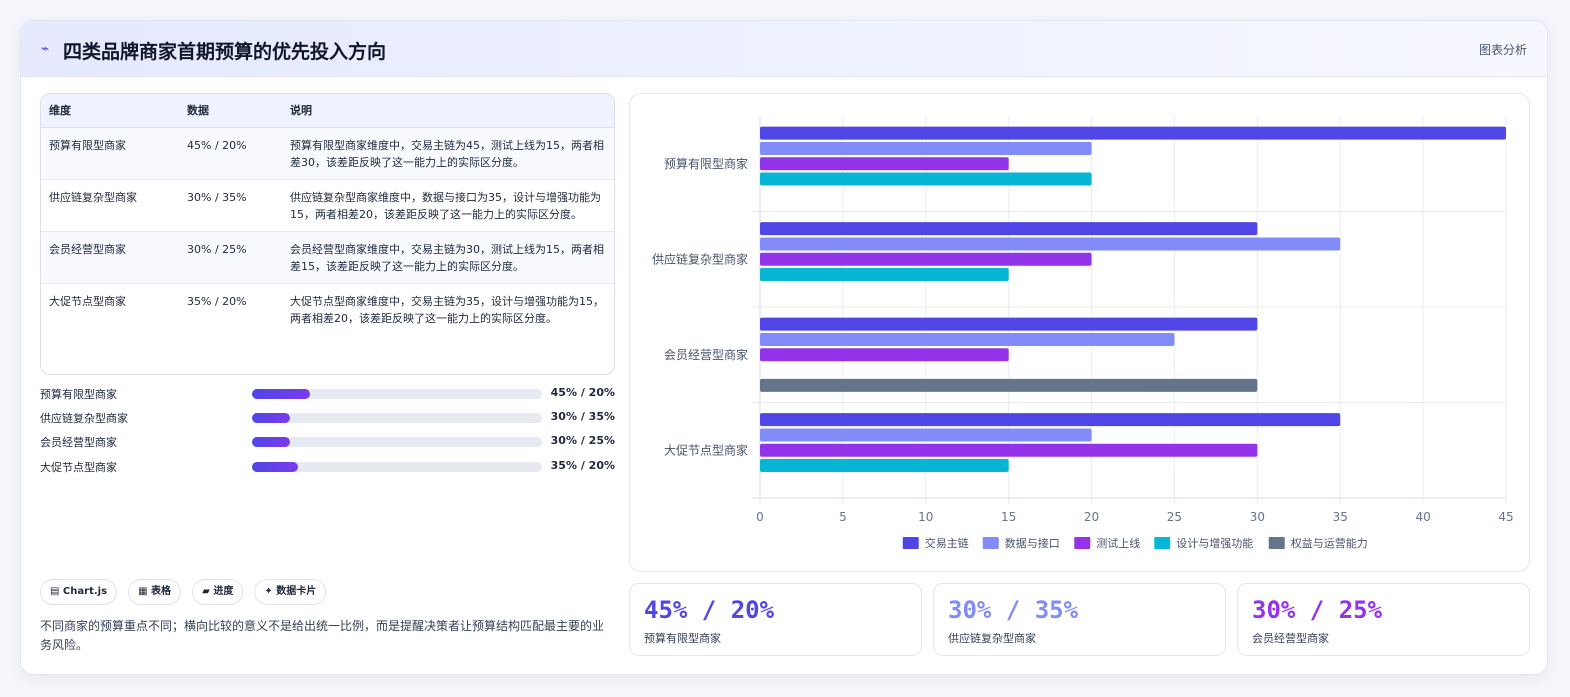  I want to click on y-tick-label: 大促节点型商家, so click(706, 449).